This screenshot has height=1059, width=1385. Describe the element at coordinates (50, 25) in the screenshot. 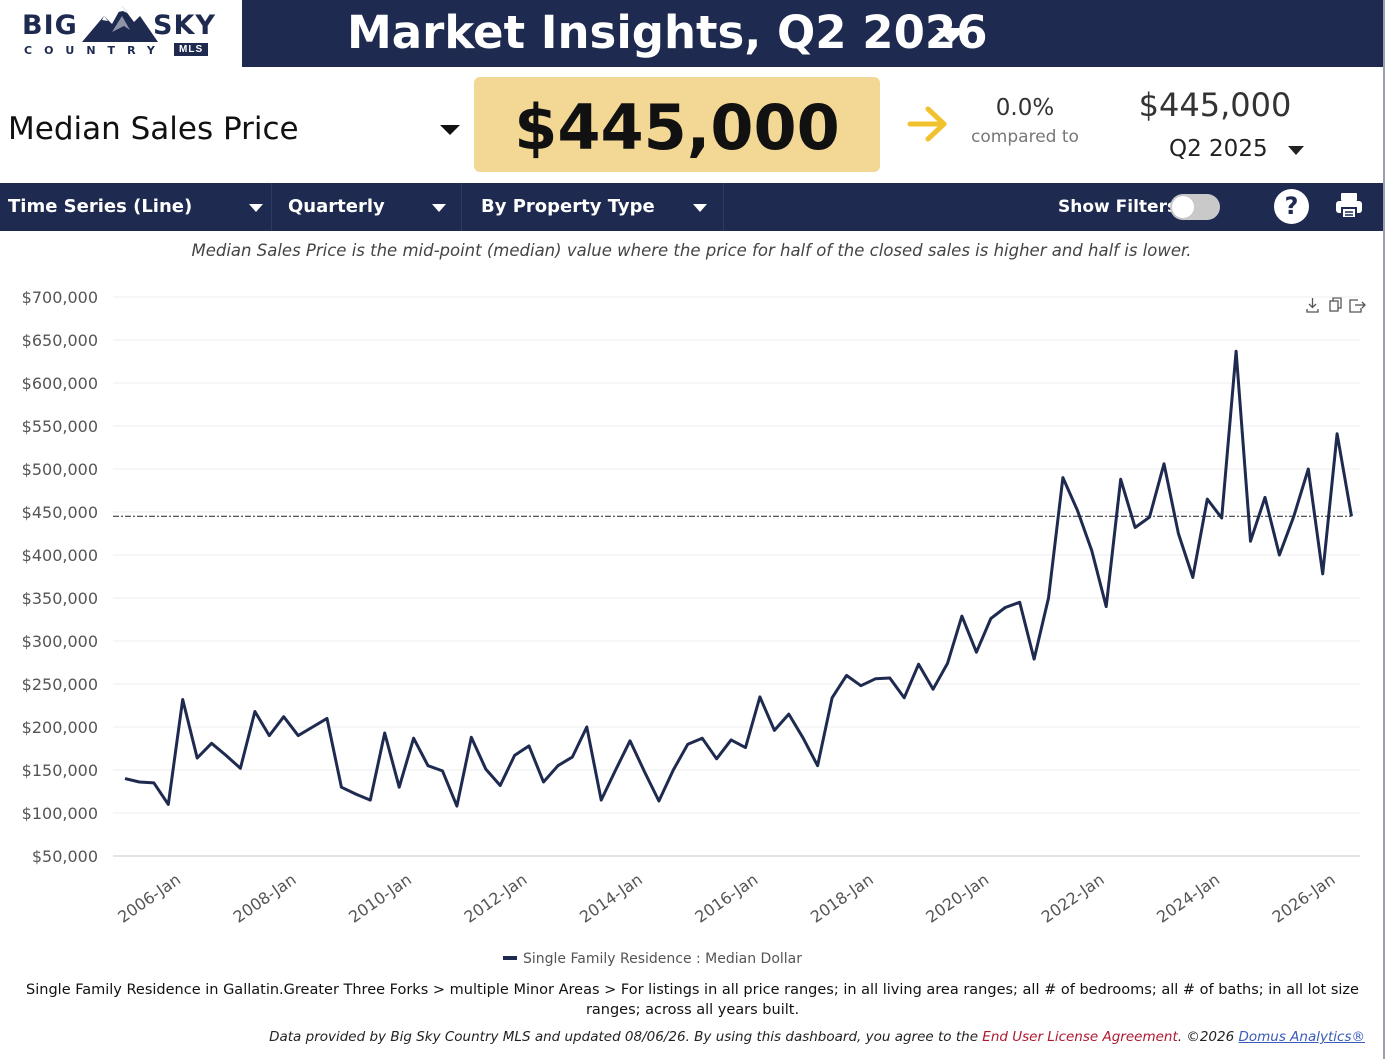

I see `logo-word-big: BIG` at that location.